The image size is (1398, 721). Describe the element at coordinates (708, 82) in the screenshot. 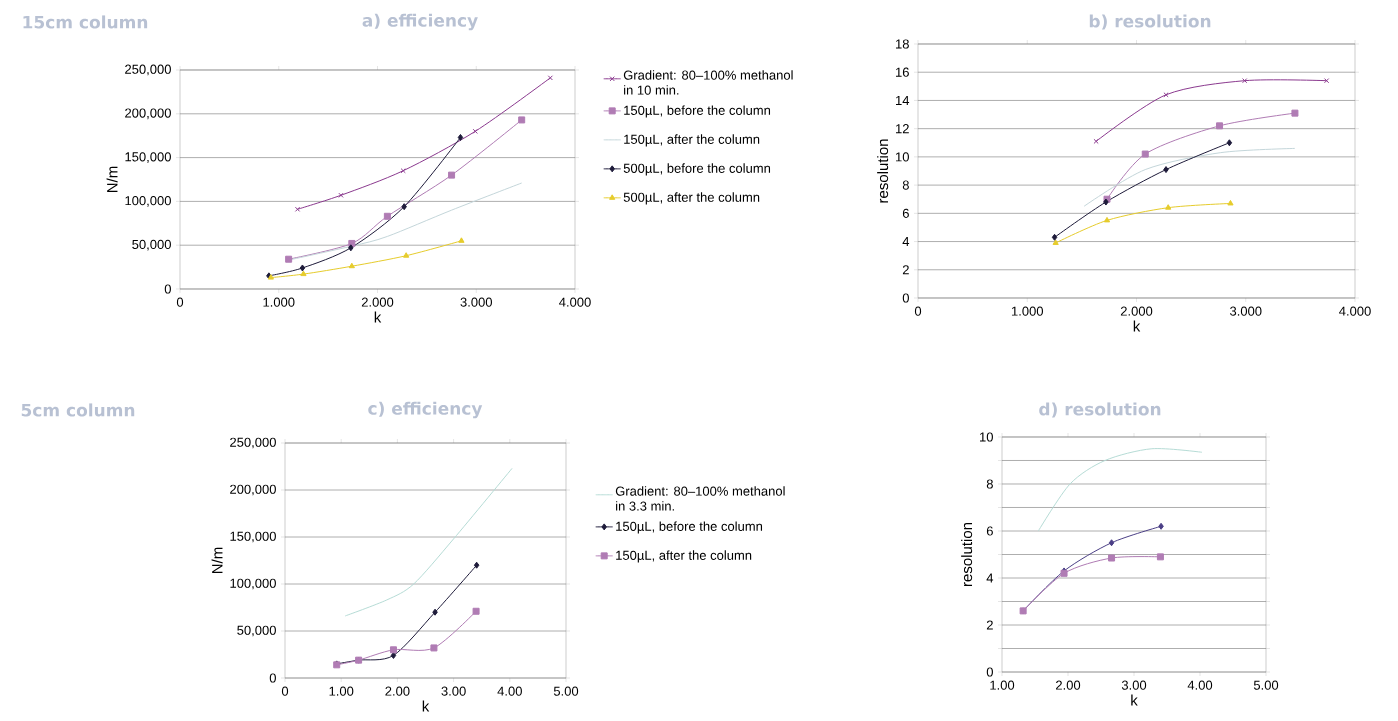

I see `legend-label: Gradient: 80–100% methanol in 10 min.` at that location.